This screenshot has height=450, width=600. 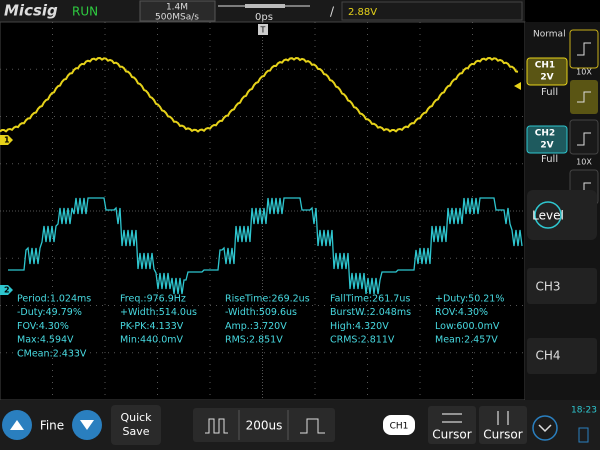 I want to click on acq-box, so click(x=177, y=11).